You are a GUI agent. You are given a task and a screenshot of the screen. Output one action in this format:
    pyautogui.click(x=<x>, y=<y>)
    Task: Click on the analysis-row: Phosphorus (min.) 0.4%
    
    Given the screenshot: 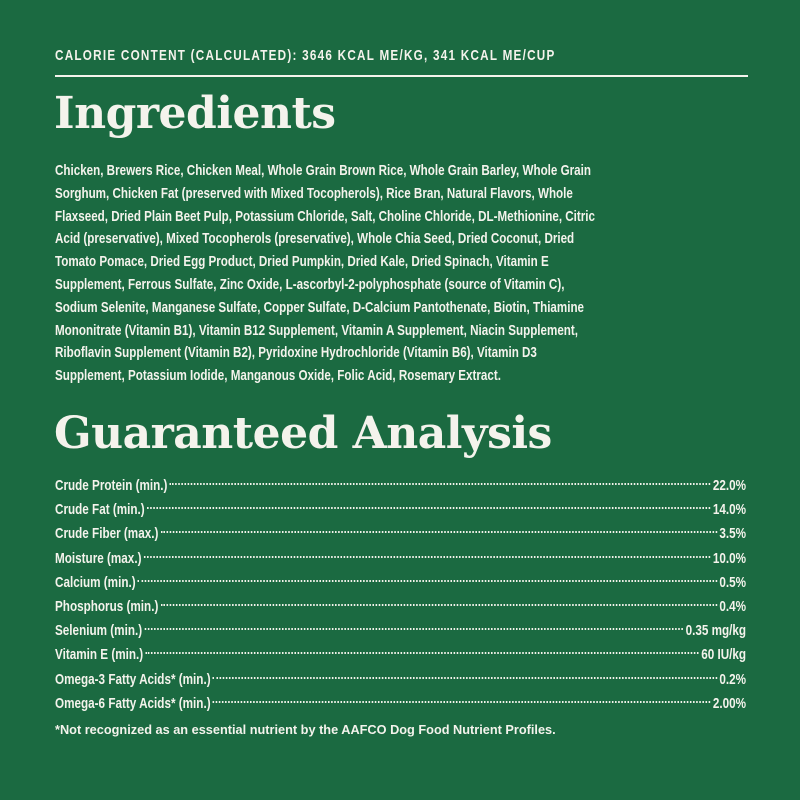 What is the action you would take?
    pyautogui.click(x=400, y=607)
    